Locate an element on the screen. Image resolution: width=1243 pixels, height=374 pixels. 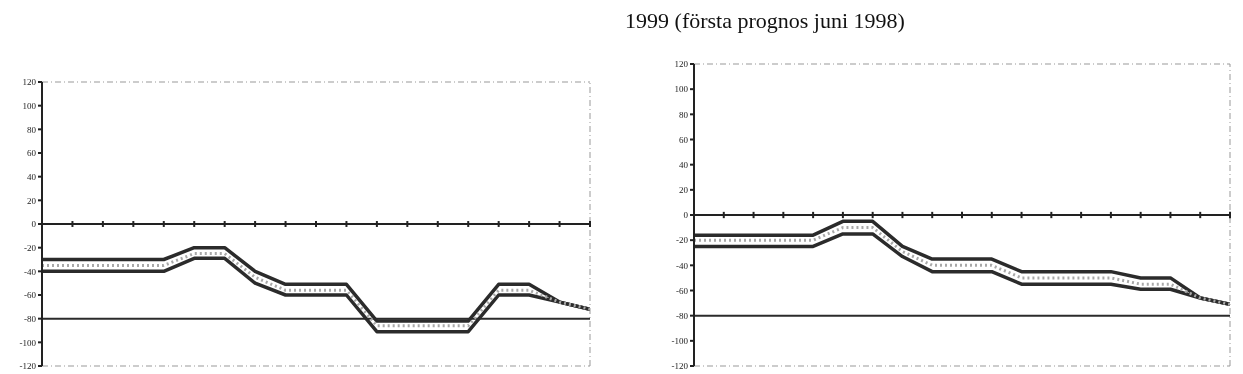
chart-title: 1999 (första prognos juni 1998) is located at coordinates (765, 21).